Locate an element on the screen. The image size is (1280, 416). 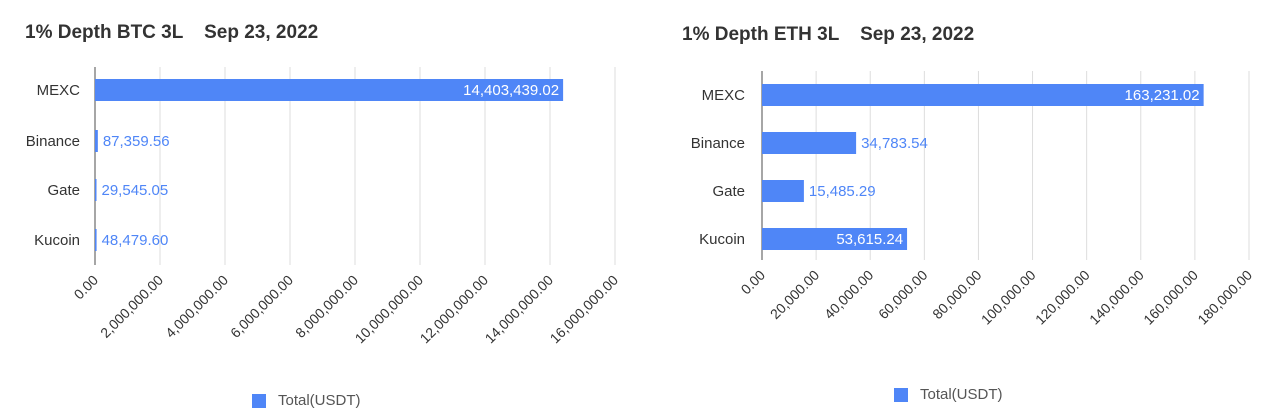
x-tick-label: 60,000.00 is located at coordinates (903, 295).